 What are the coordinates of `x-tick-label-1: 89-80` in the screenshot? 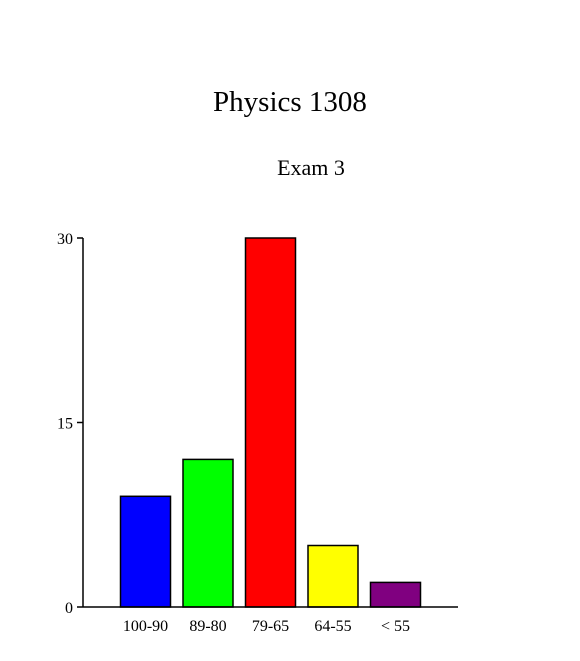 It's located at (207, 626).